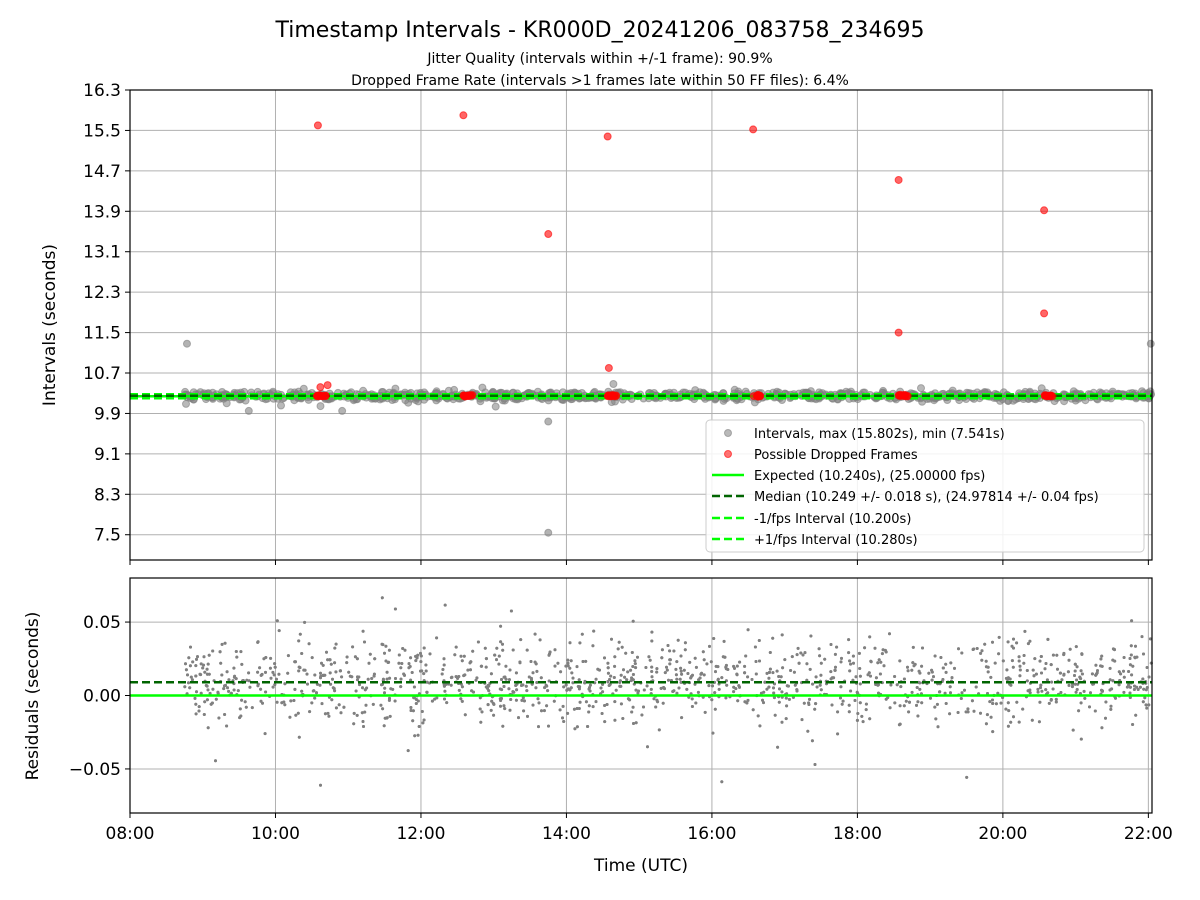  Describe the element at coordinates (275, 834) in the screenshot. I see `x-tick-label: 10:00` at that location.